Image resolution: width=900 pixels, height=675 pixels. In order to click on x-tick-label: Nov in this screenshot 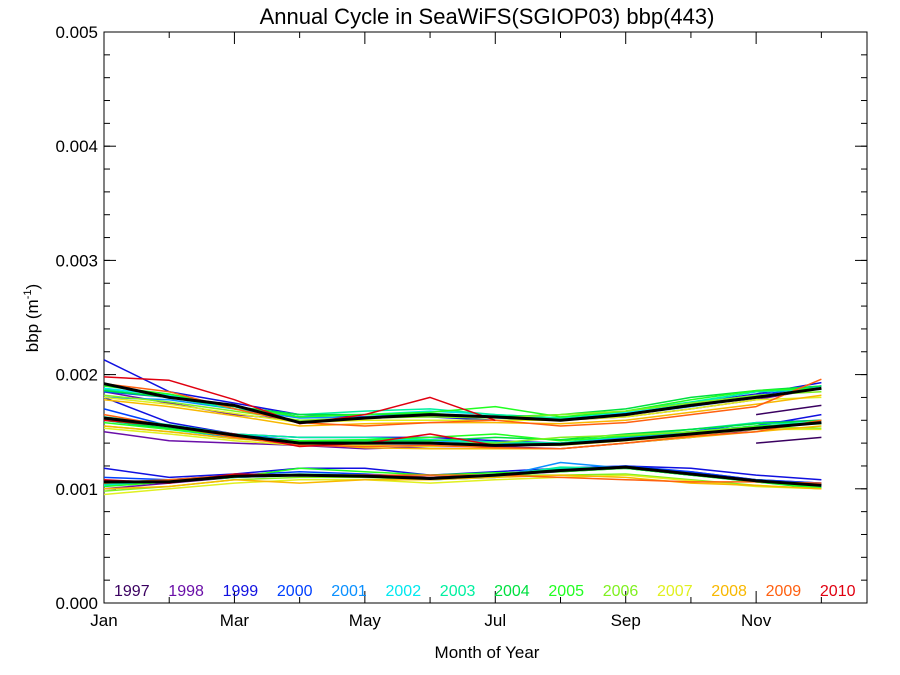, I will do `click(756, 620)`.